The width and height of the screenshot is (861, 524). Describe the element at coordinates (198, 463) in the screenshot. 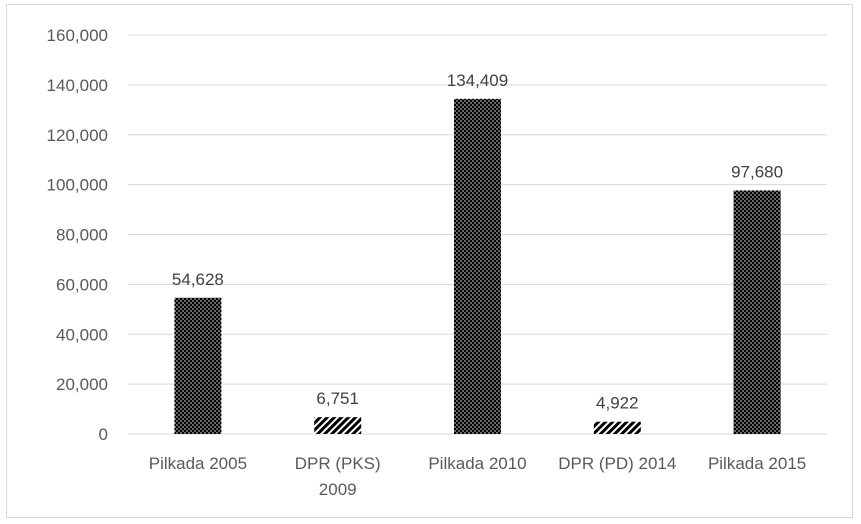

I see `x-tick-label: Pilkada 2005` at that location.